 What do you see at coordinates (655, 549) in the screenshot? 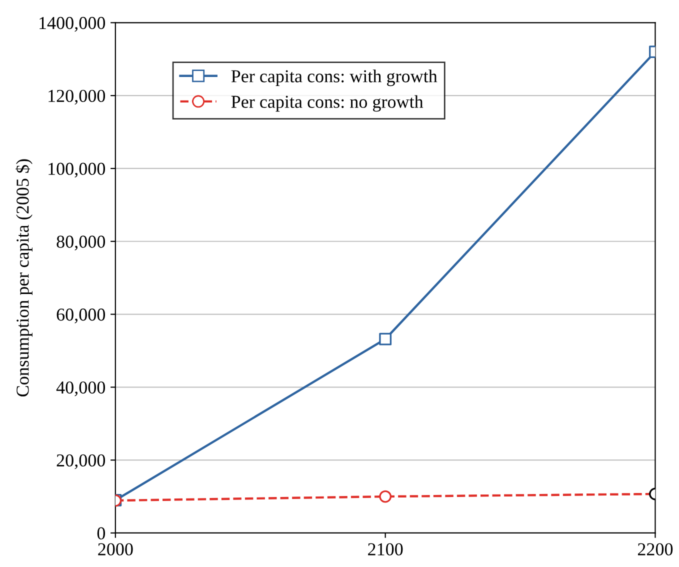
I see `x-tick-label: 2200` at bounding box center [655, 549].